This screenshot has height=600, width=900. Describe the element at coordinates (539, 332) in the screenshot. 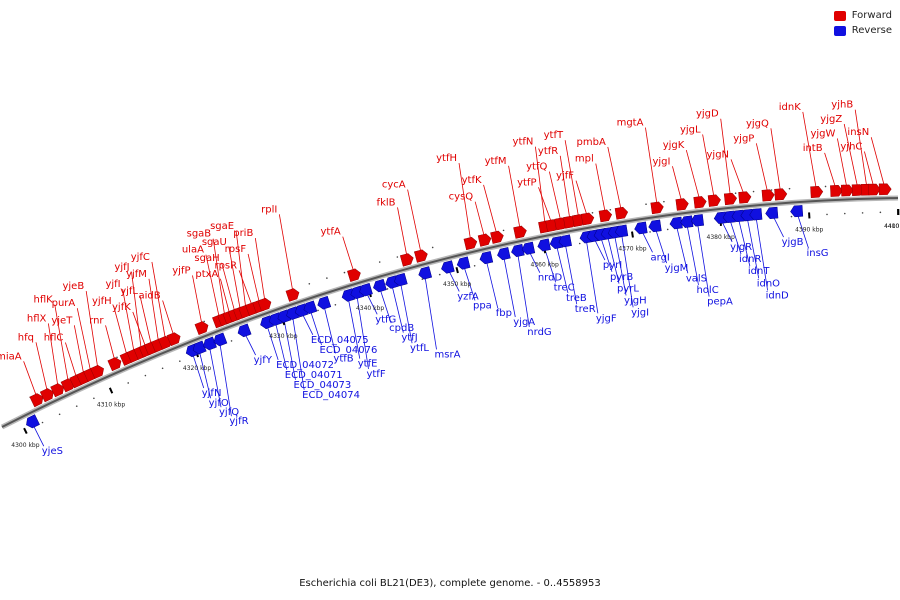

I see `reverse-gene-label: nrdG` at that location.